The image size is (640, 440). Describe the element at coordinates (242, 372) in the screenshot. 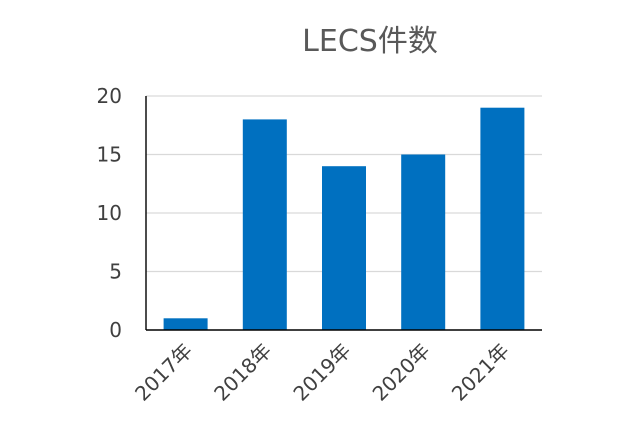

I see `x-tick-label: 2018年` at that location.